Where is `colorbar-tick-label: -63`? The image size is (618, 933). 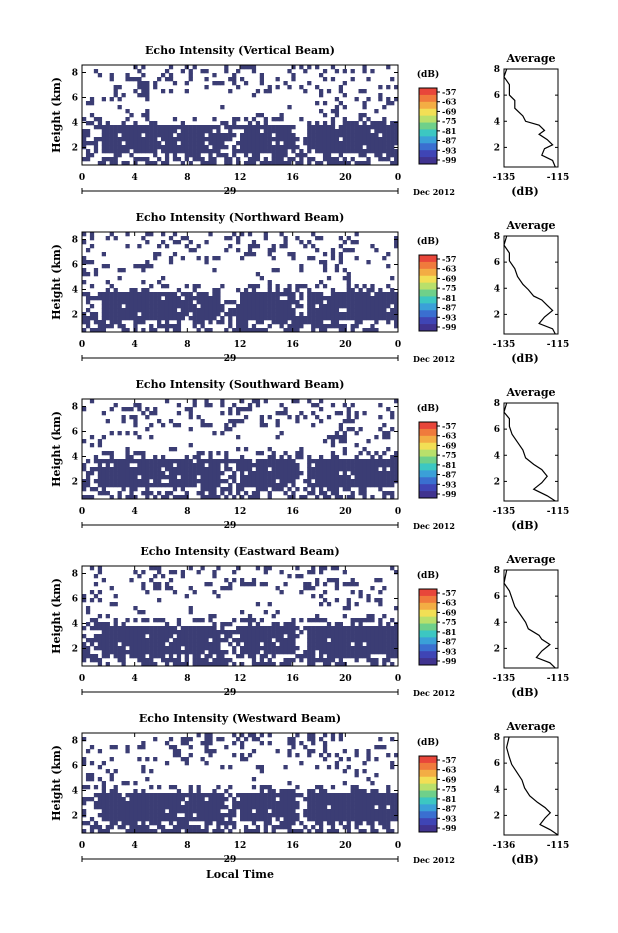
colorbar-tick-label: -63 is located at coordinates (449, 603).